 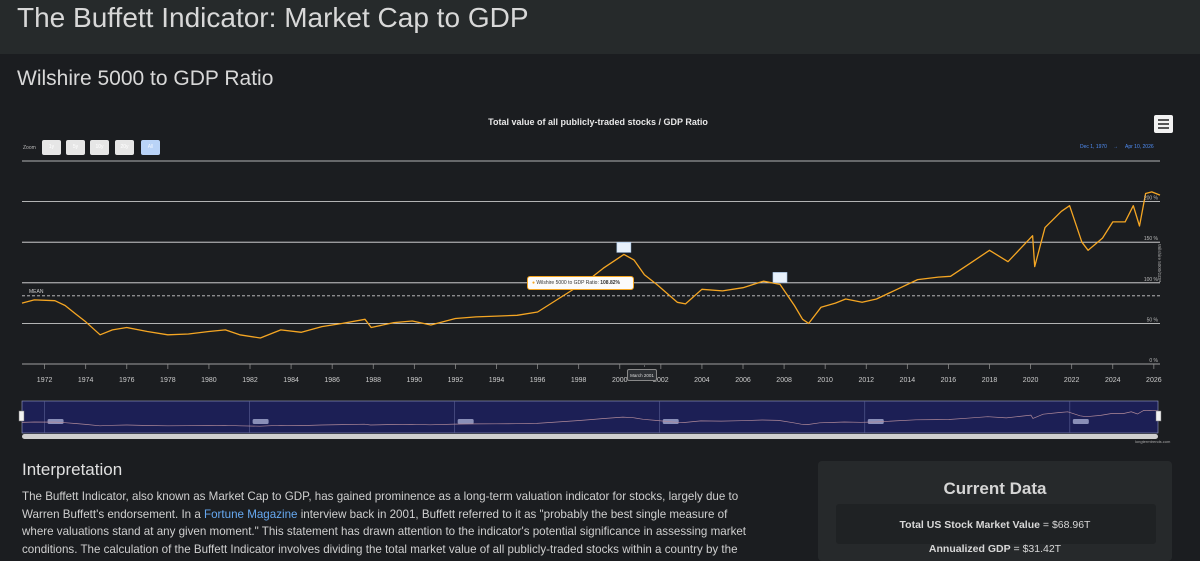 I want to click on zoom-button-1y: 1y, so click(x=51, y=147).